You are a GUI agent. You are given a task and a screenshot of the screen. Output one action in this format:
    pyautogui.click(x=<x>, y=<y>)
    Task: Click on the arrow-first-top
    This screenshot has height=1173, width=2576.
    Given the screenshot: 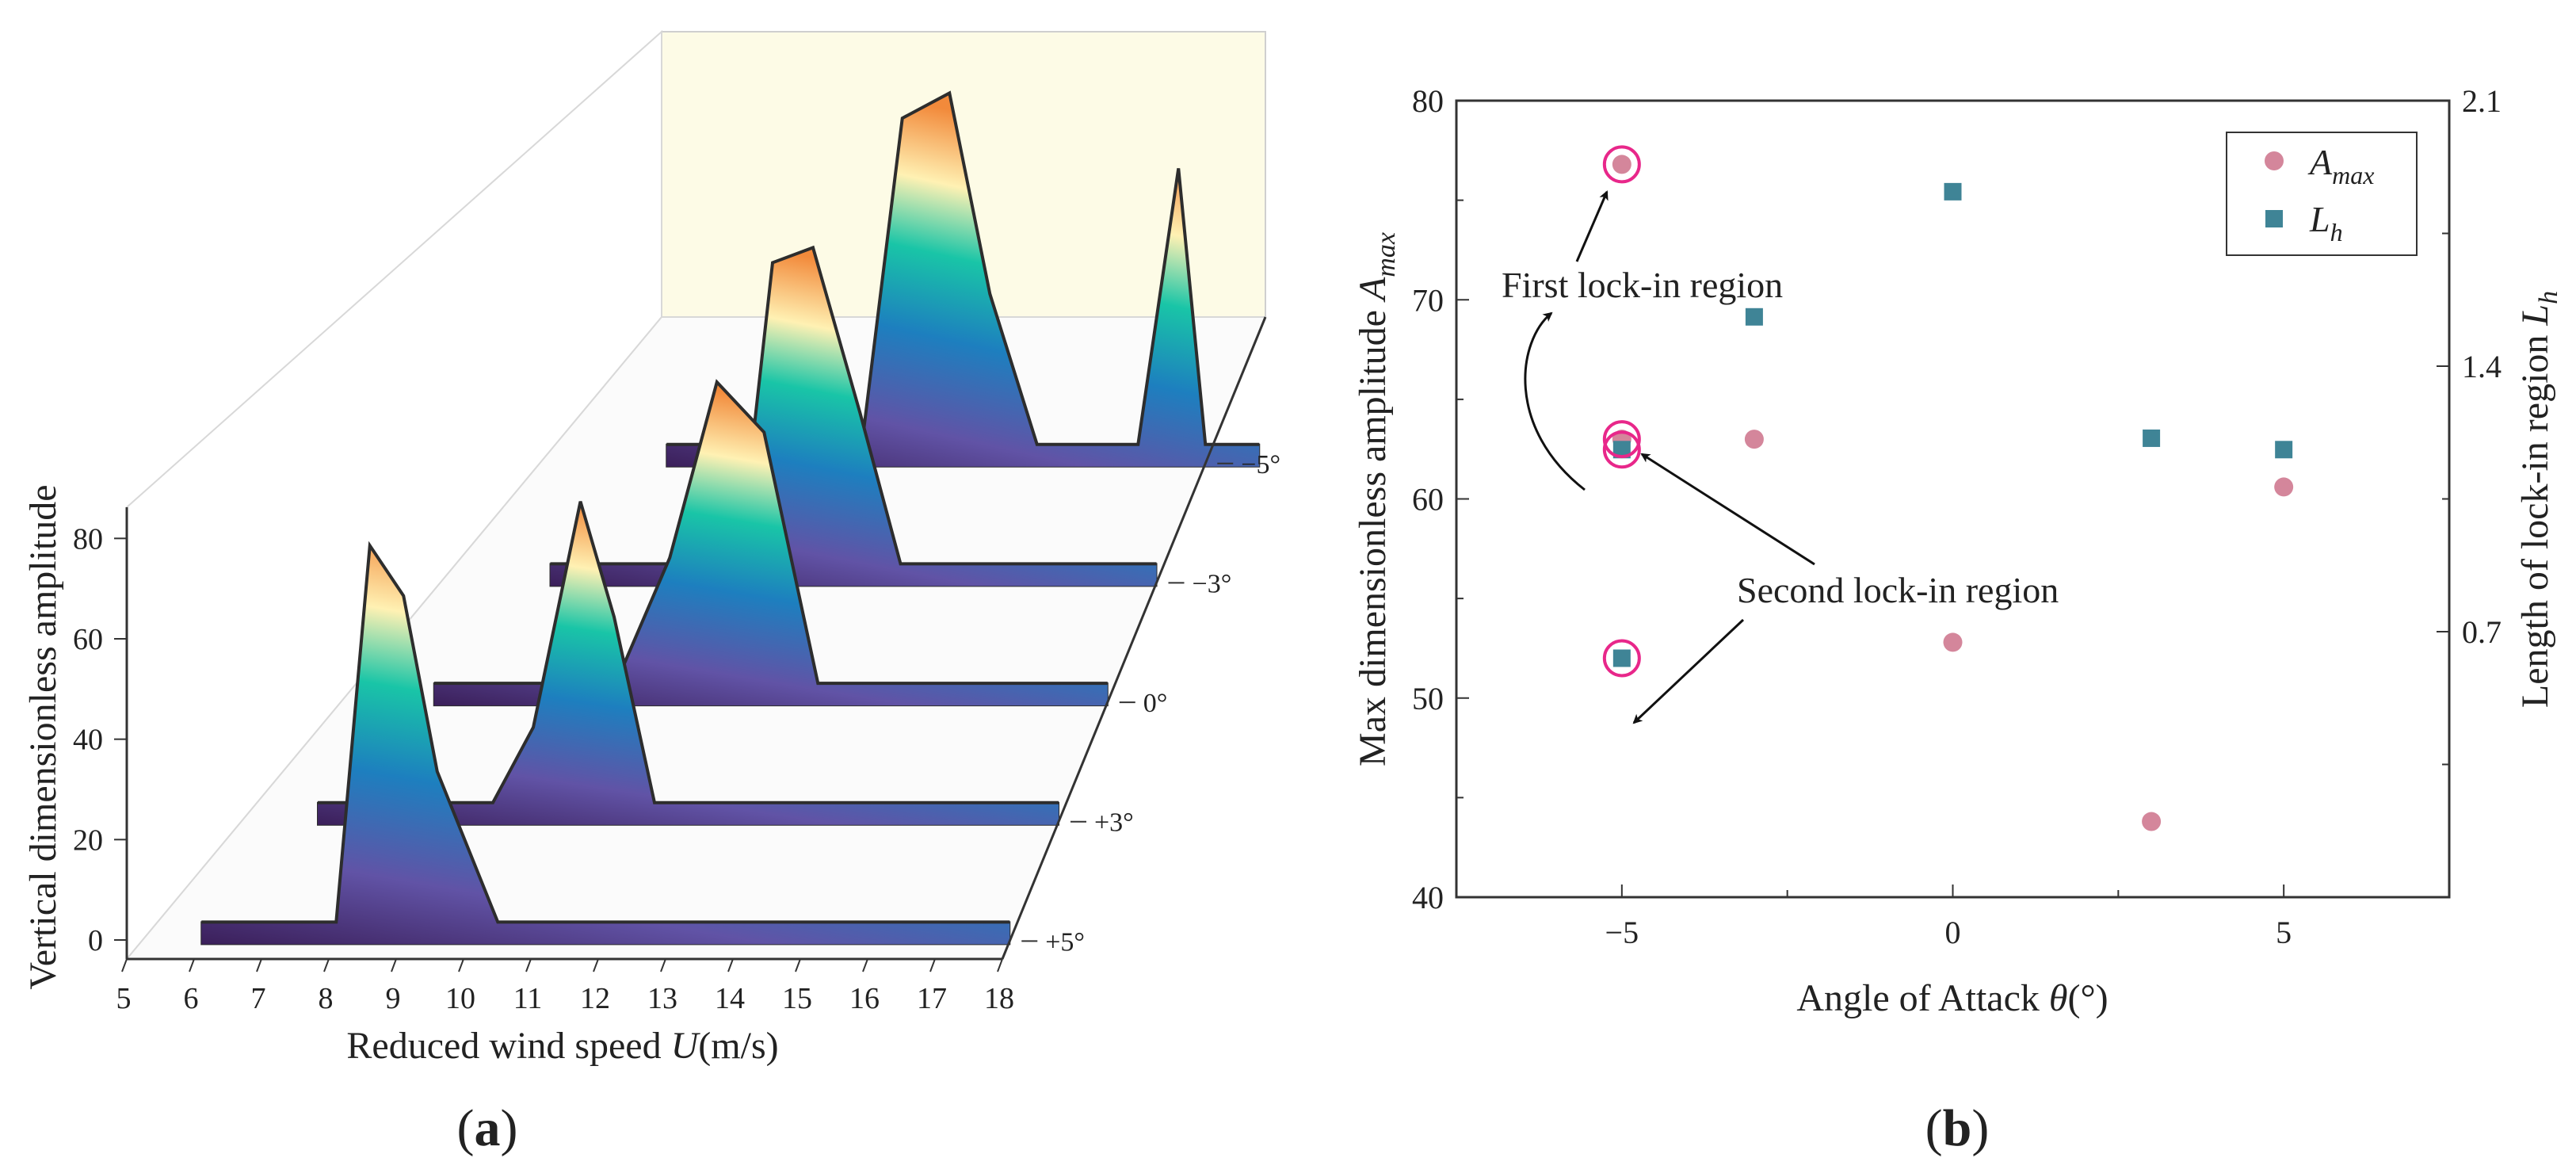 What is the action you would take?
    pyautogui.click(x=1592, y=226)
    